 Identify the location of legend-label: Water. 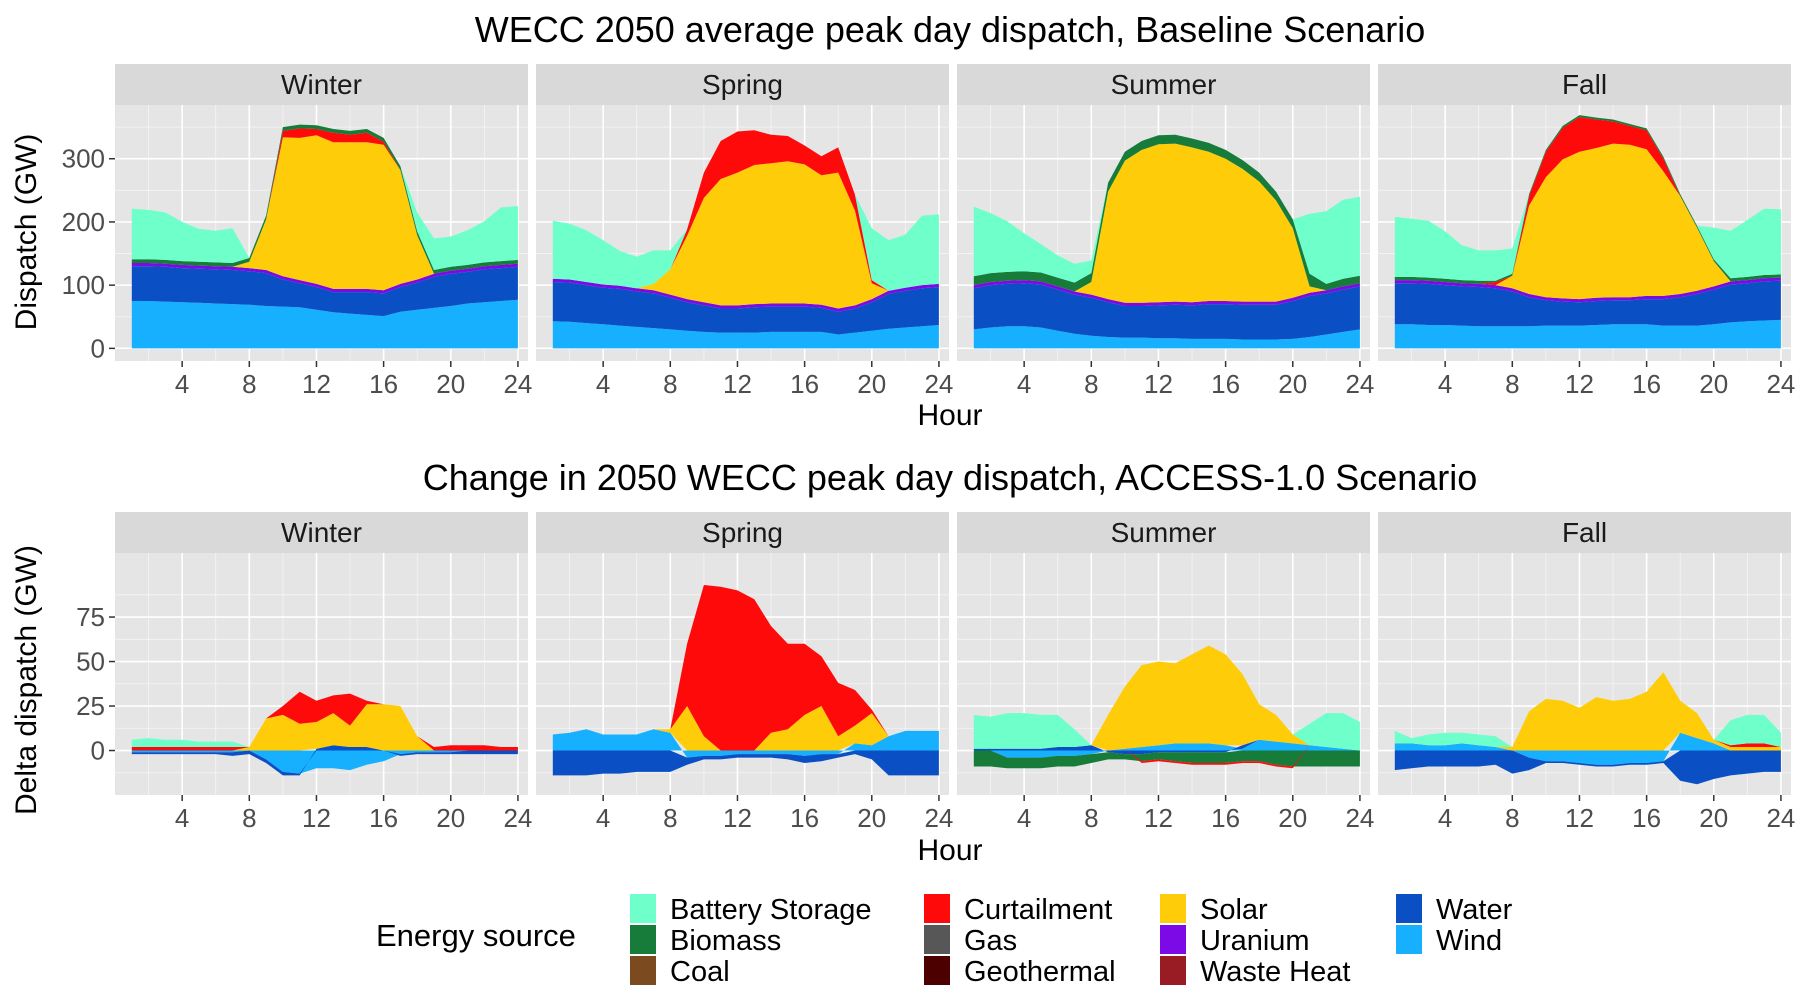
(1474, 910).